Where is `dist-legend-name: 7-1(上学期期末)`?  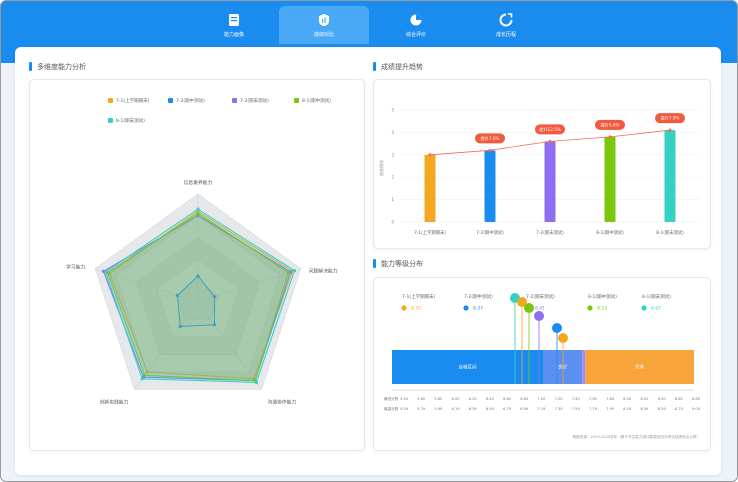 dist-legend-name: 7-1(上学期期末) is located at coordinates (419, 296).